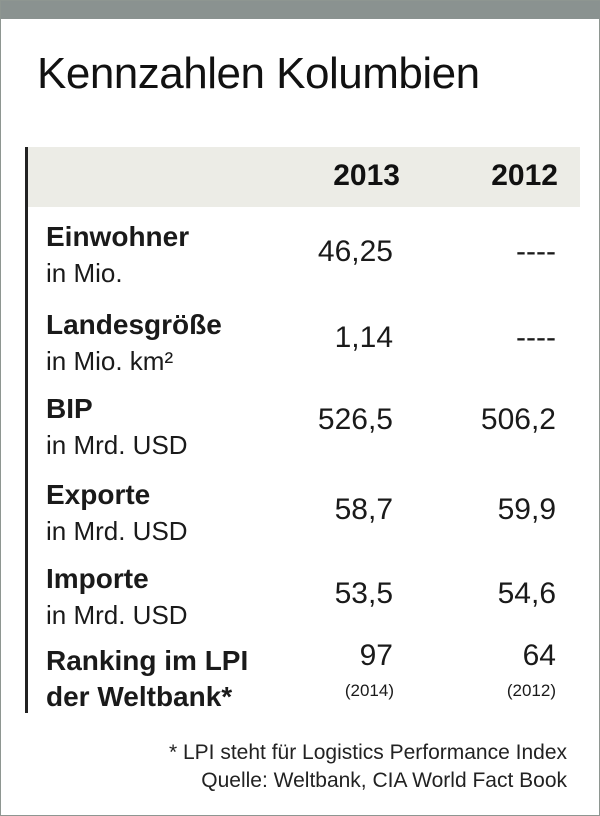 The width and height of the screenshot is (600, 816). What do you see at coordinates (376, 655) in the screenshot?
I see `value-2013: 97` at bounding box center [376, 655].